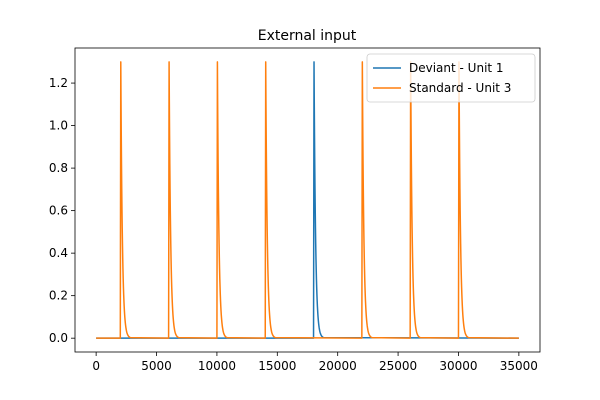  Describe the element at coordinates (458, 366) in the screenshot. I see `x-tick-label: 30000` at that location.